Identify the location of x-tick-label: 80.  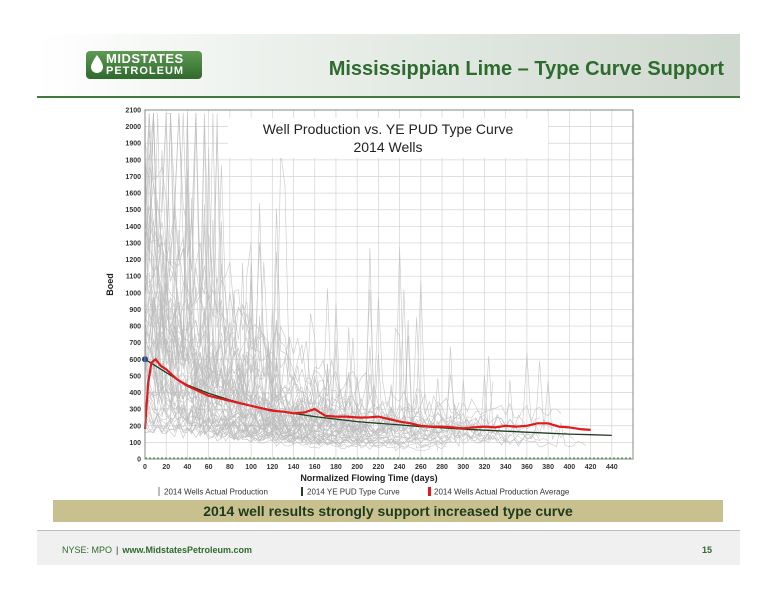
(230, 467).